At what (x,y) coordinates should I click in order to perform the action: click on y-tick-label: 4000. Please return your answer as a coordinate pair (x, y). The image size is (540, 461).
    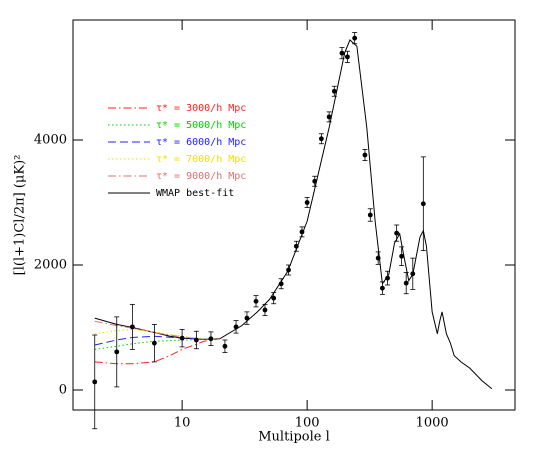
    Looking at the image, I should click on (50, 140).